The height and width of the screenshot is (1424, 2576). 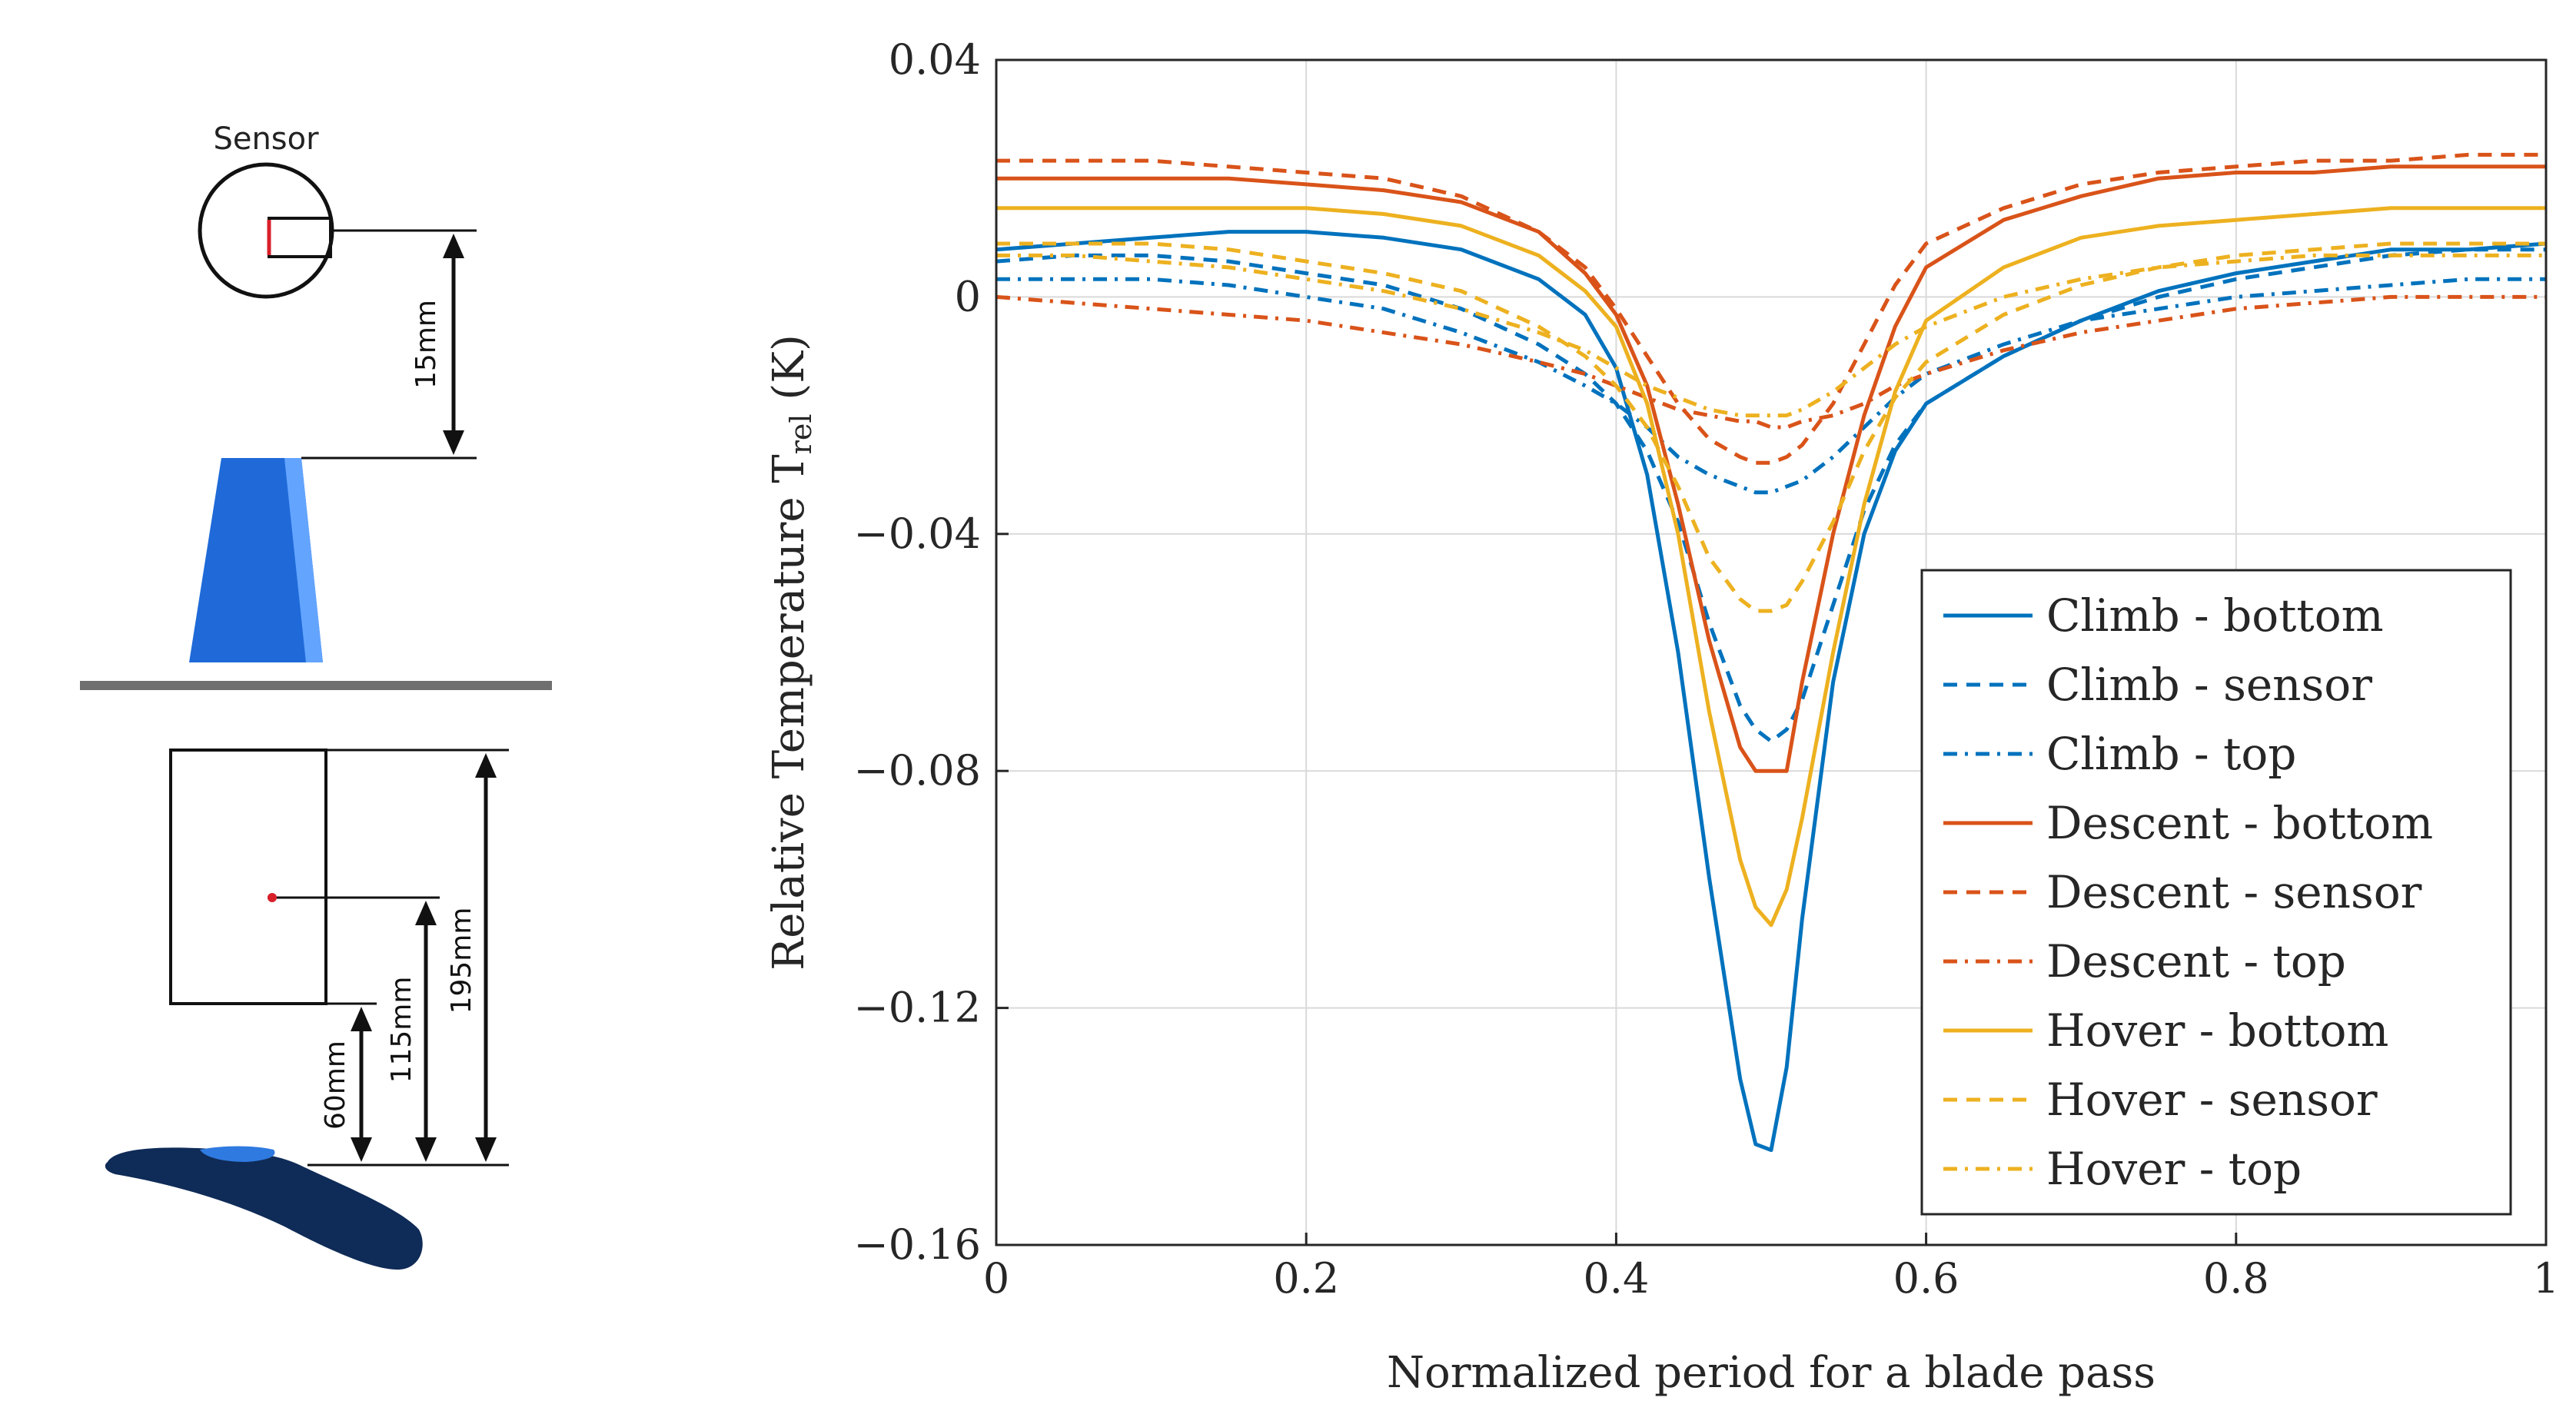 I want to click on x-axis-ticks: 0 0.2 0.4 0.6 0.8 1, so click(x=1771, y=1268).